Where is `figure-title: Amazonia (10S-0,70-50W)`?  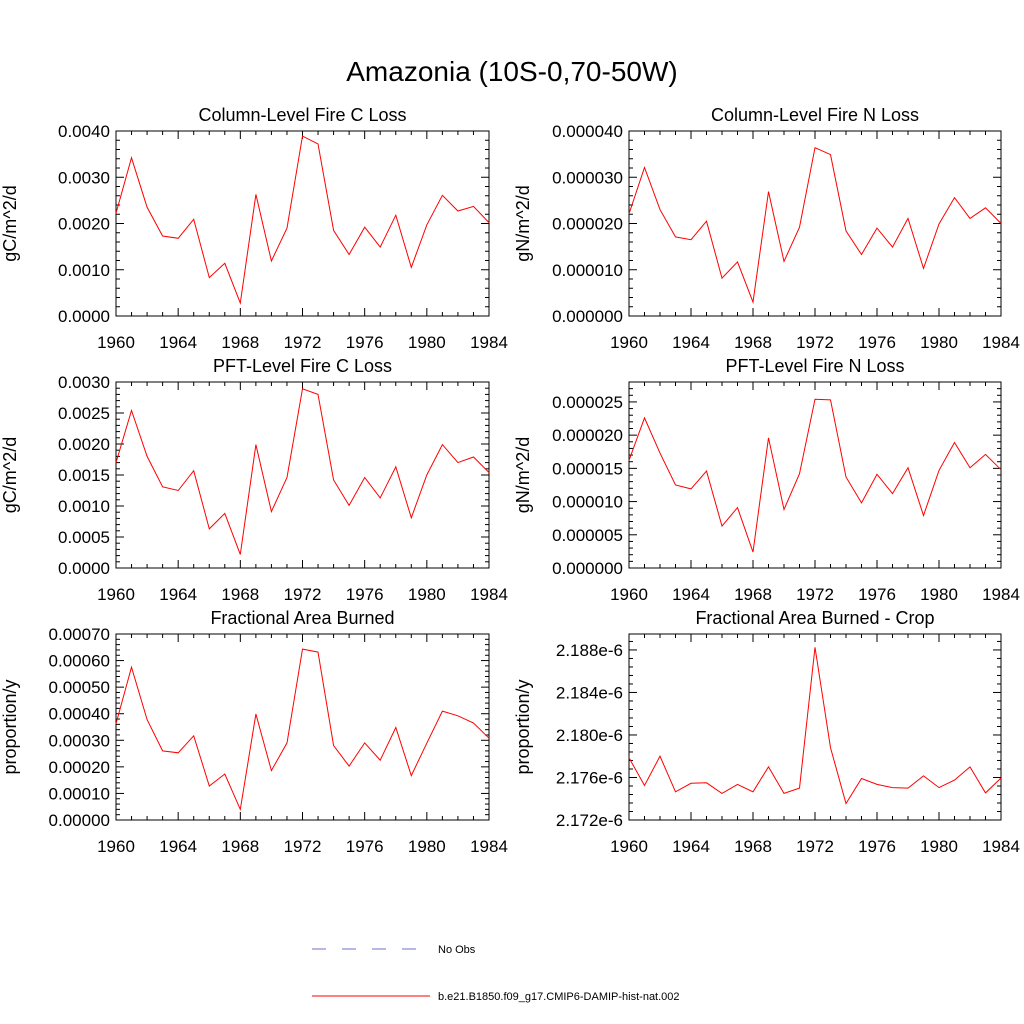 figure-title: Amazonia (10S-0,70-50W) is located at coordinates (512, 71).